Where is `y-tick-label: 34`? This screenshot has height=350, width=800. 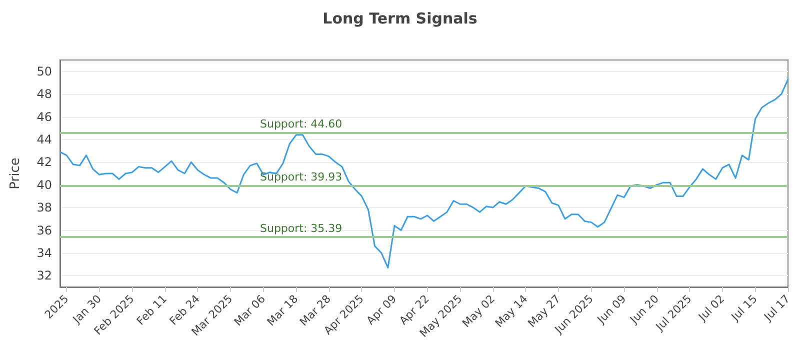 y-tick-label: 34 is located at coordinates (44, 253).